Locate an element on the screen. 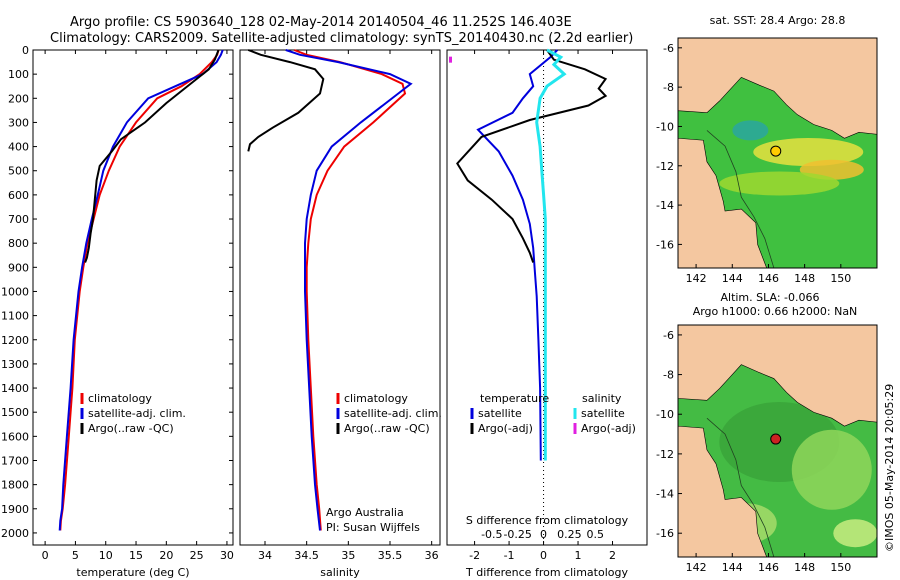 This screenshot has height=580, width=900. sla-map-frame is located at coordinates (777, 441).